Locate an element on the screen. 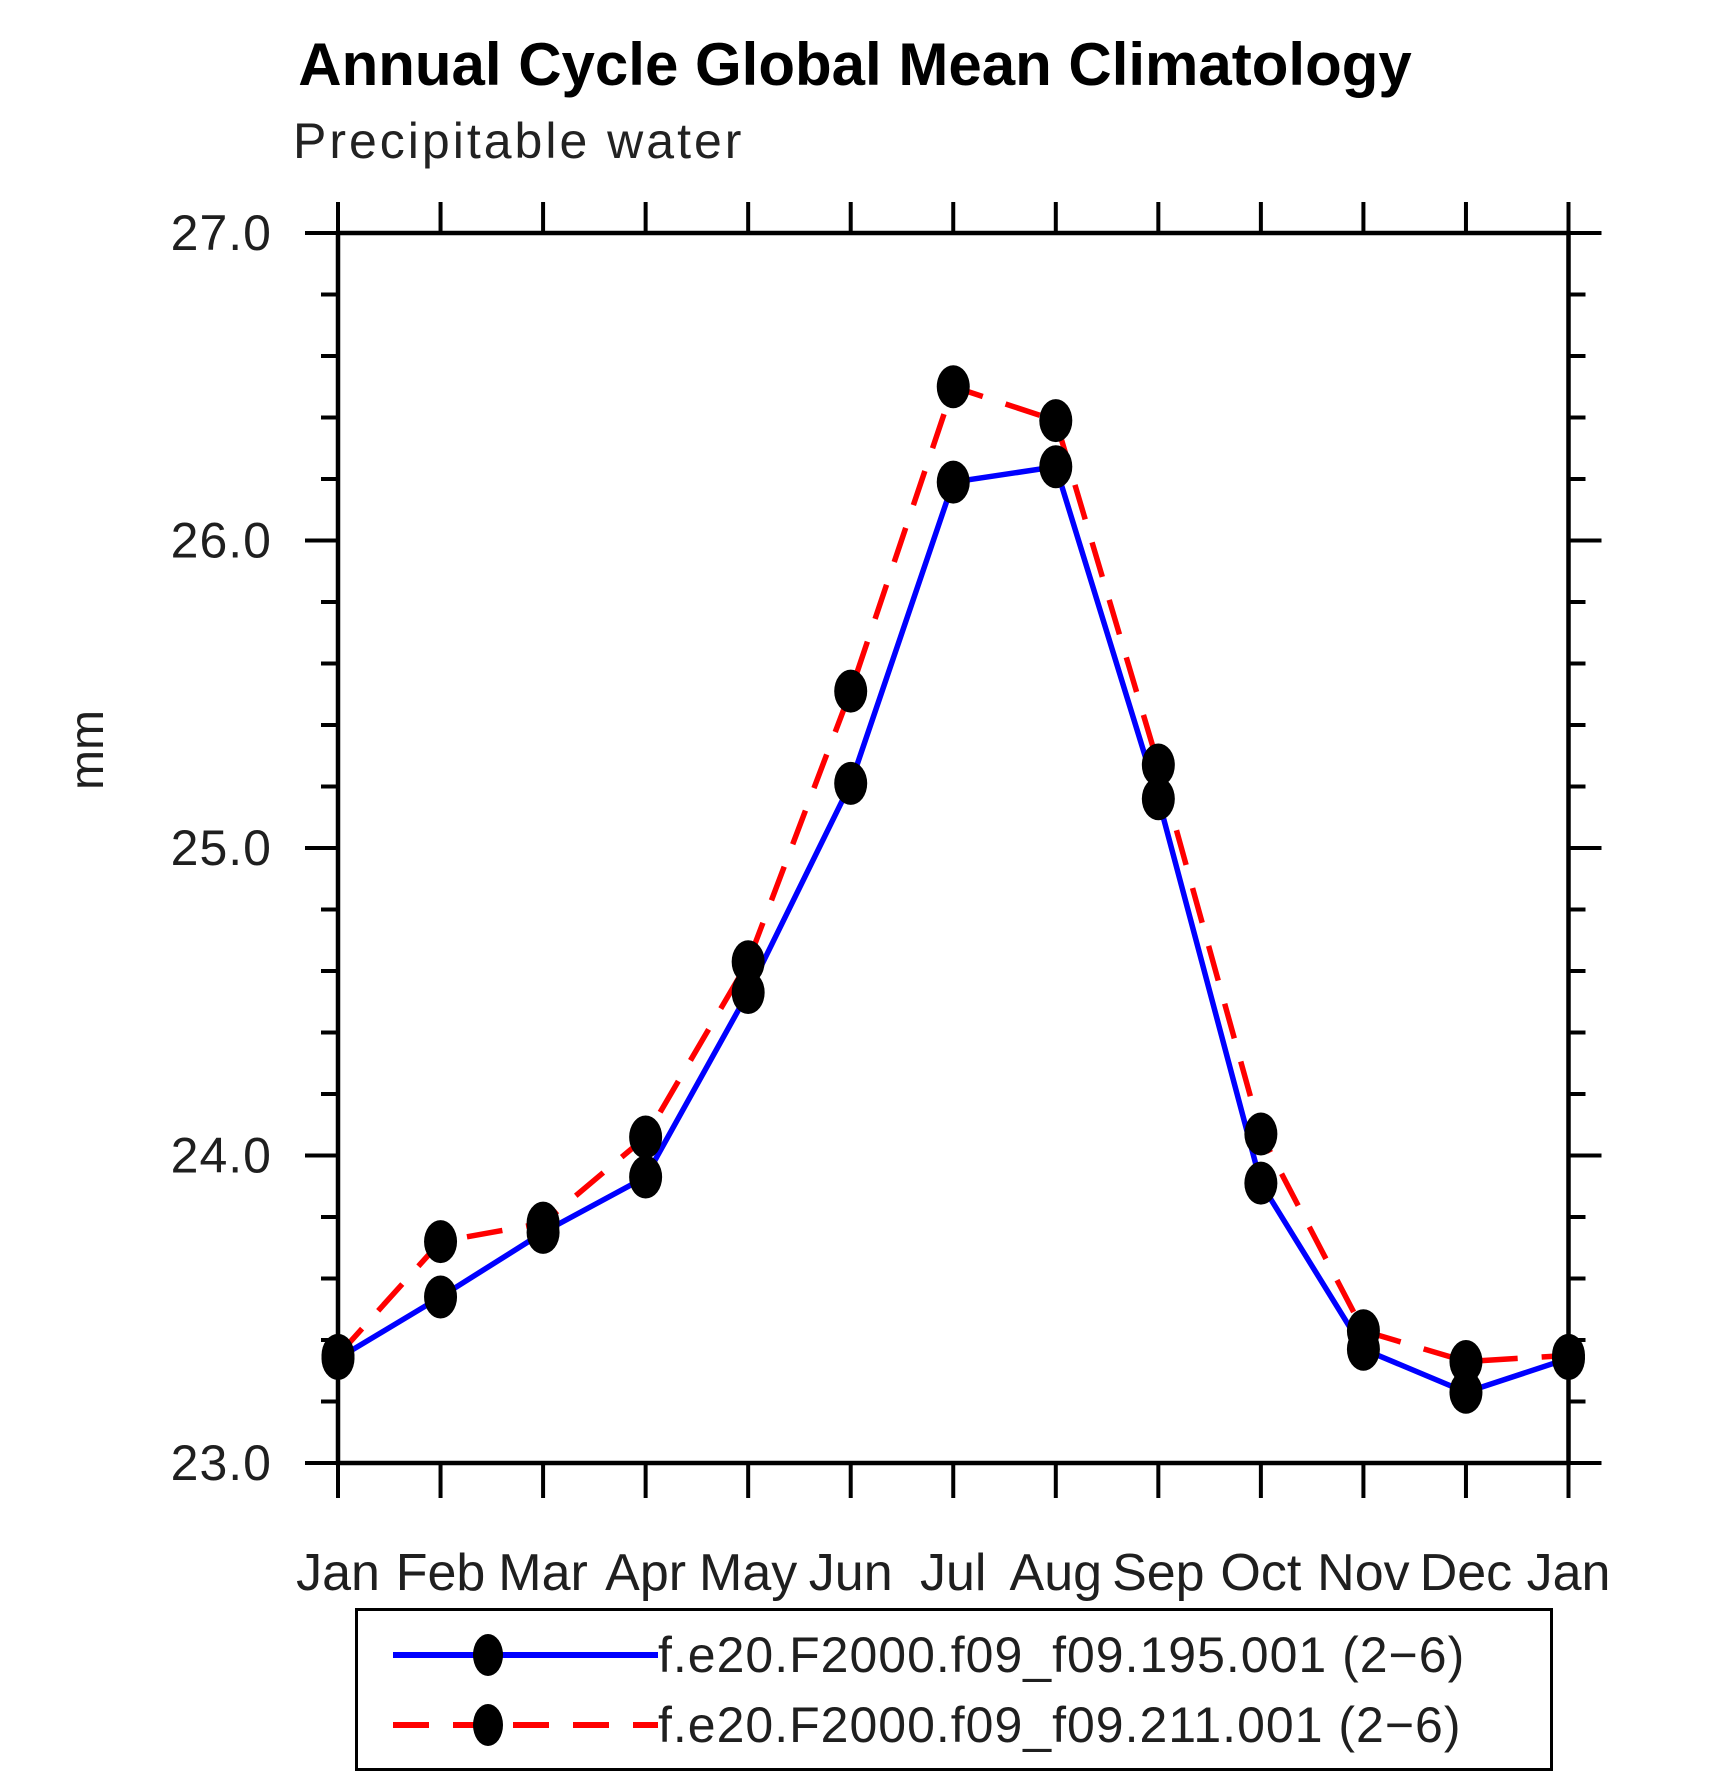 The height and width of the screenshot is (1778, 1710). legend-row-series-1: f.e20.F2000.f09_f09.195.001 (2−6) is located at coordinates (954, 1655).